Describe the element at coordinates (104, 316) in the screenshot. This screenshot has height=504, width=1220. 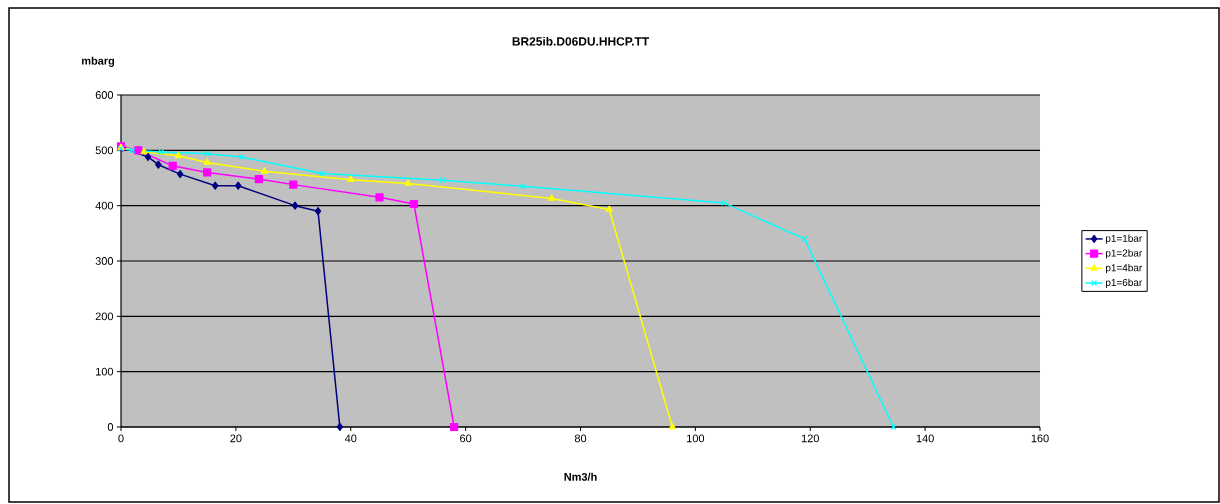
I see `y-tick-label: 200` at that location.